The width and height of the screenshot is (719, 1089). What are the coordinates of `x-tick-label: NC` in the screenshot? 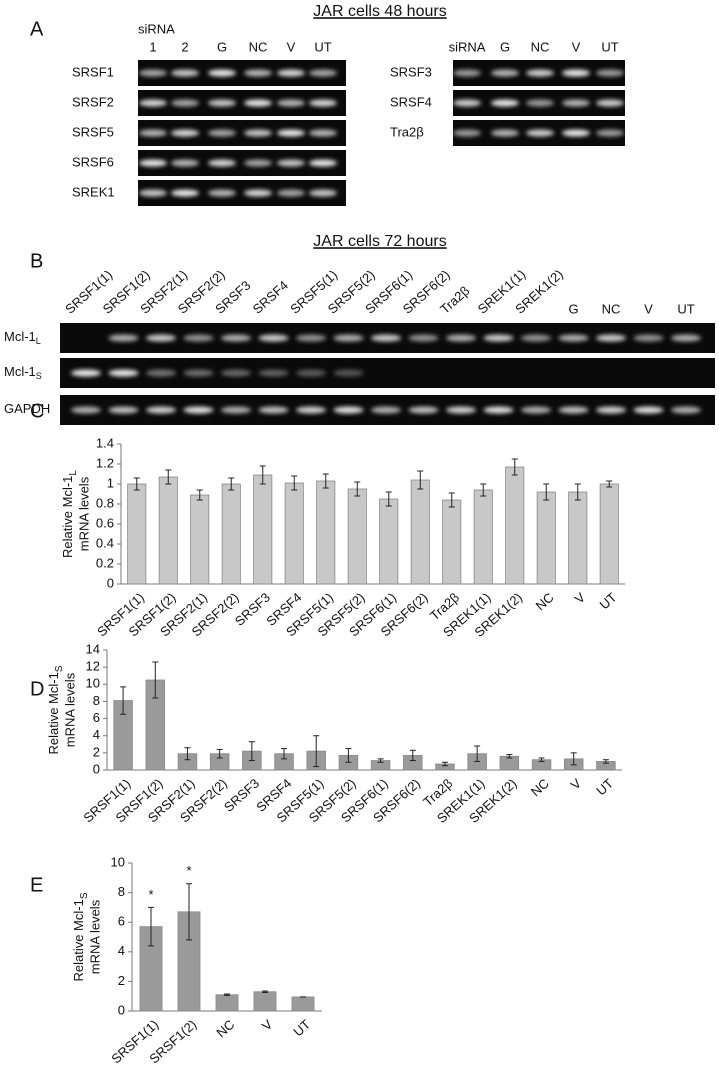 It's located at (225, 1029).